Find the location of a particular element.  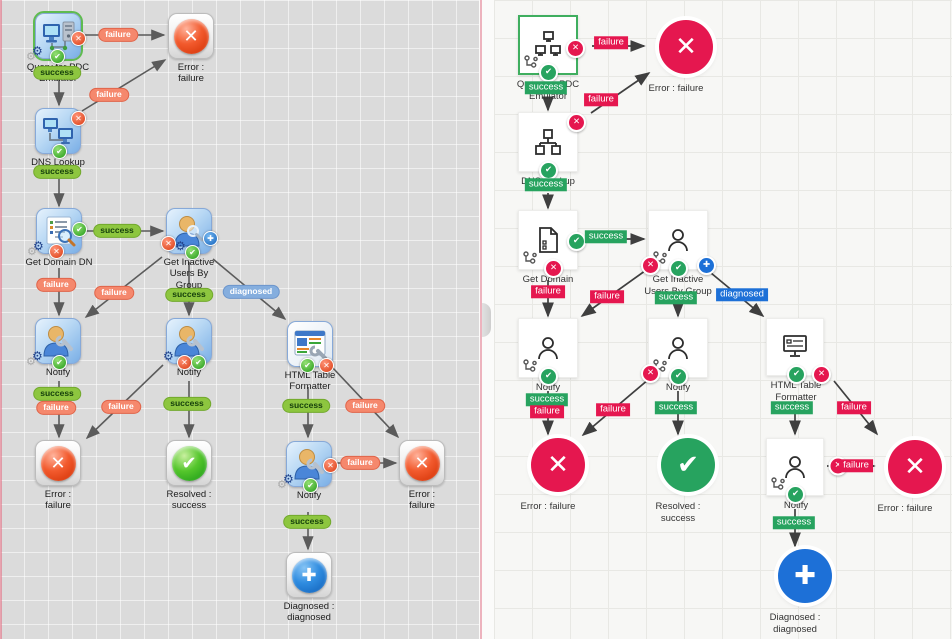

diagnosed-plus-icon: ✚ is located at coordinates (309, 575).